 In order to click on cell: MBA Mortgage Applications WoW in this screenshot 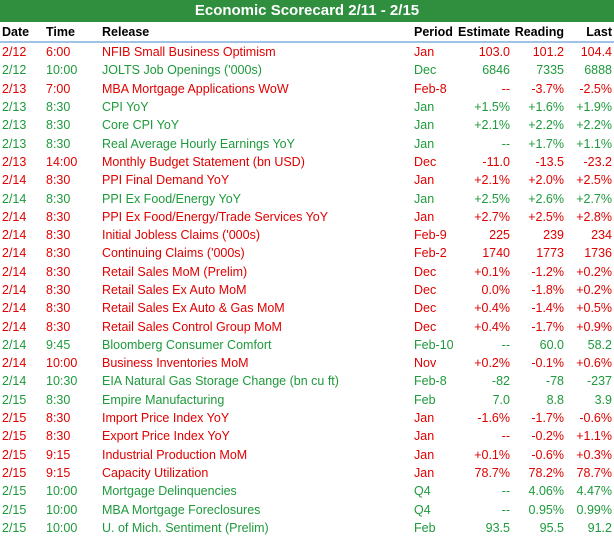, I will do `click(195, 88)`.